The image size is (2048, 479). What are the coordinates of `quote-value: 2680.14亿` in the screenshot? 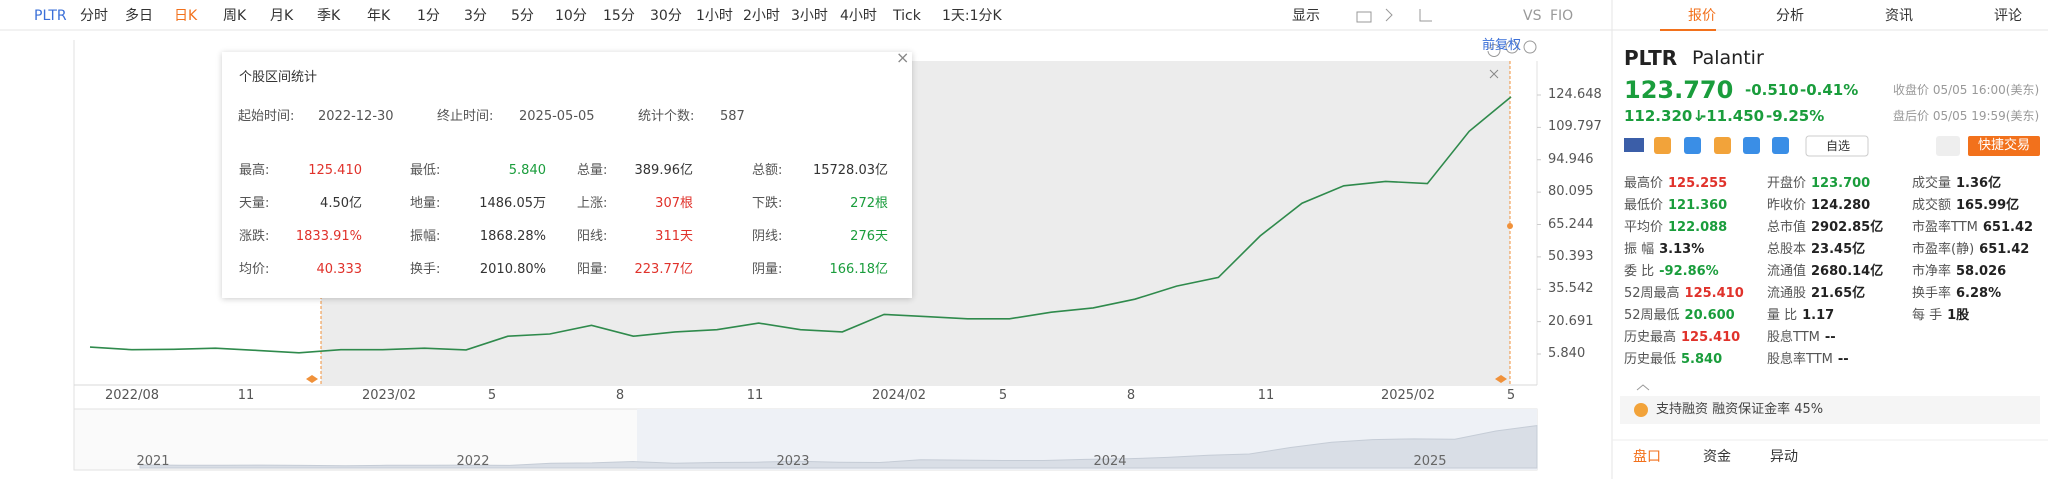 It's located at (1847, 271).